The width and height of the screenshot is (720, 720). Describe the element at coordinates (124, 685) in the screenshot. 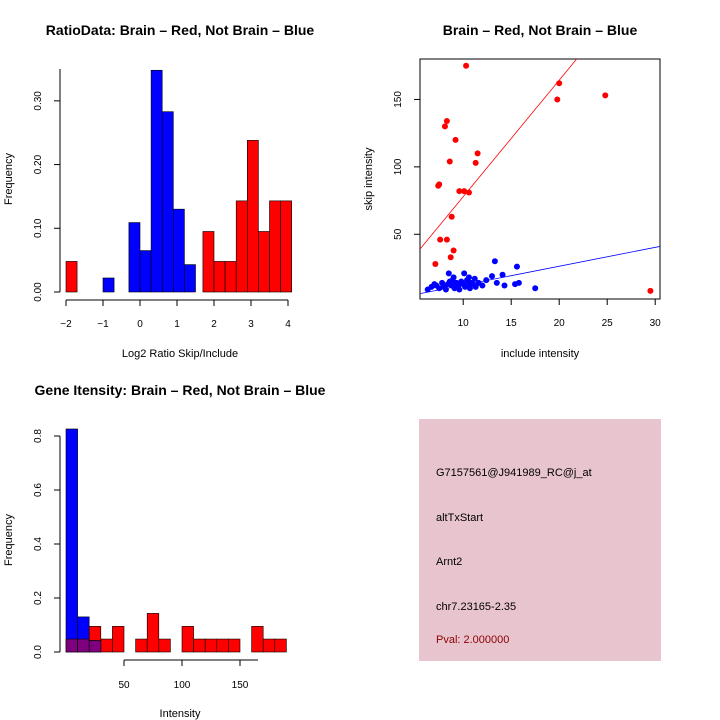

I see `intensity-x-tick-label: 50` at that location.